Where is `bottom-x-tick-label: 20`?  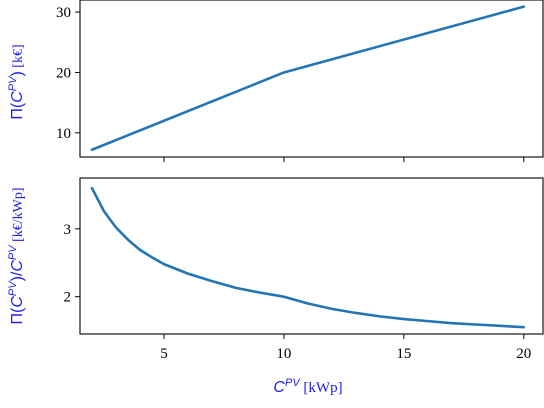 bottom-x-tick-label: 20 is located at coordinates (523, 354).